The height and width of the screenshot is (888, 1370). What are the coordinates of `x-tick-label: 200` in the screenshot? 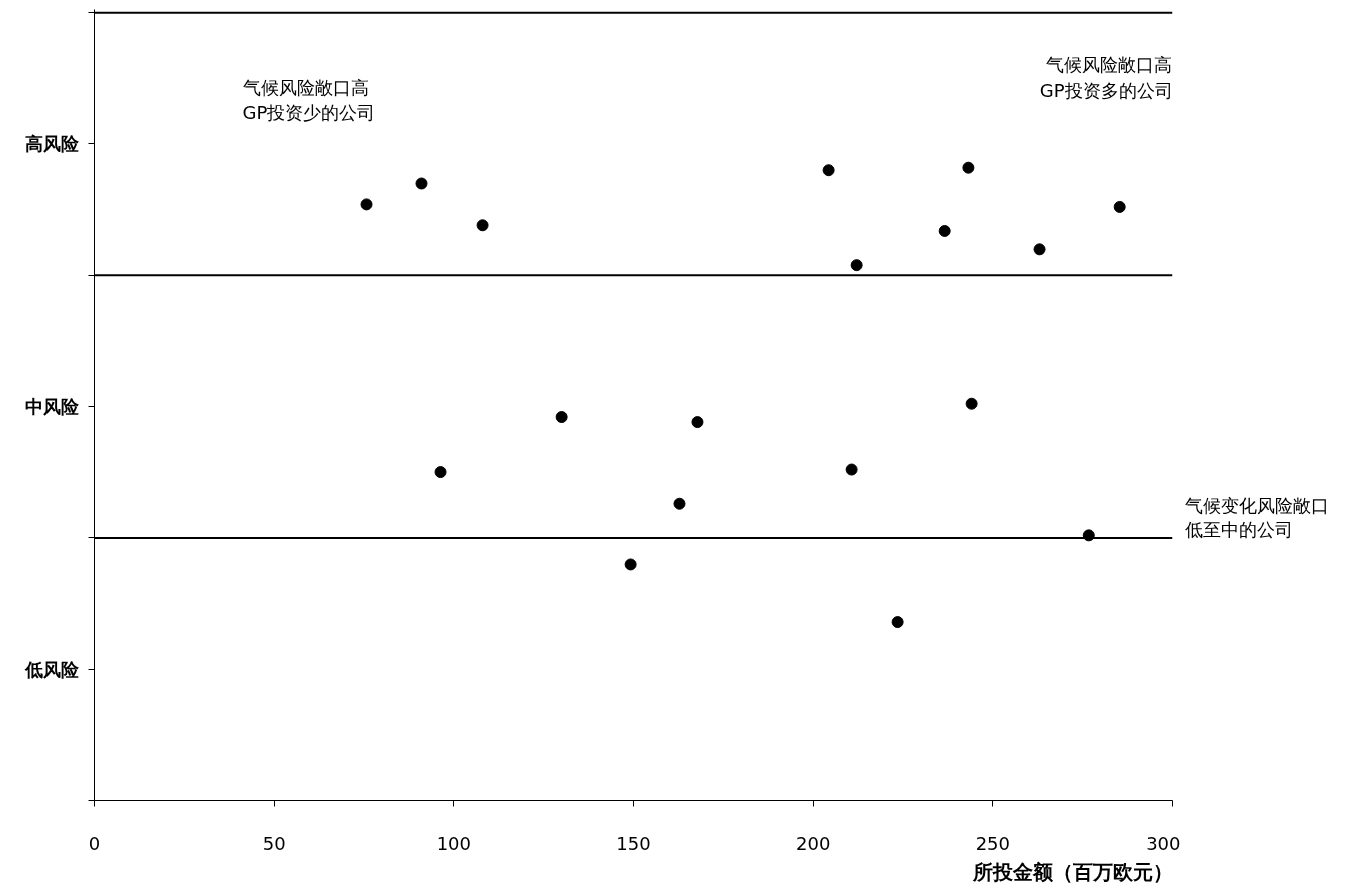 It's located at (813, 843).